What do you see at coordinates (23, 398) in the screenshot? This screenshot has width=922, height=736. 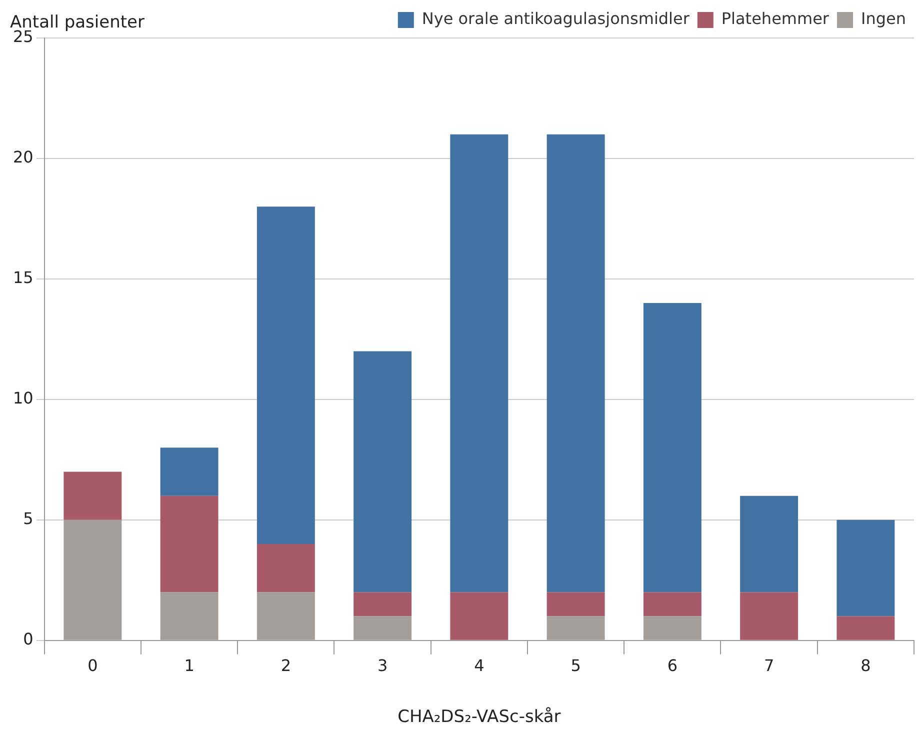 I see `y-tick-label: 10` at bounding box center [23, 398].